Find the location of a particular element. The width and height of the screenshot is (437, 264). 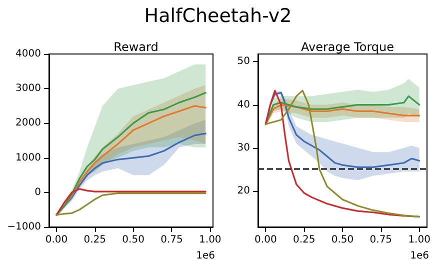

text: HalfCheetah-v2 is located at coordinates (218, 16).